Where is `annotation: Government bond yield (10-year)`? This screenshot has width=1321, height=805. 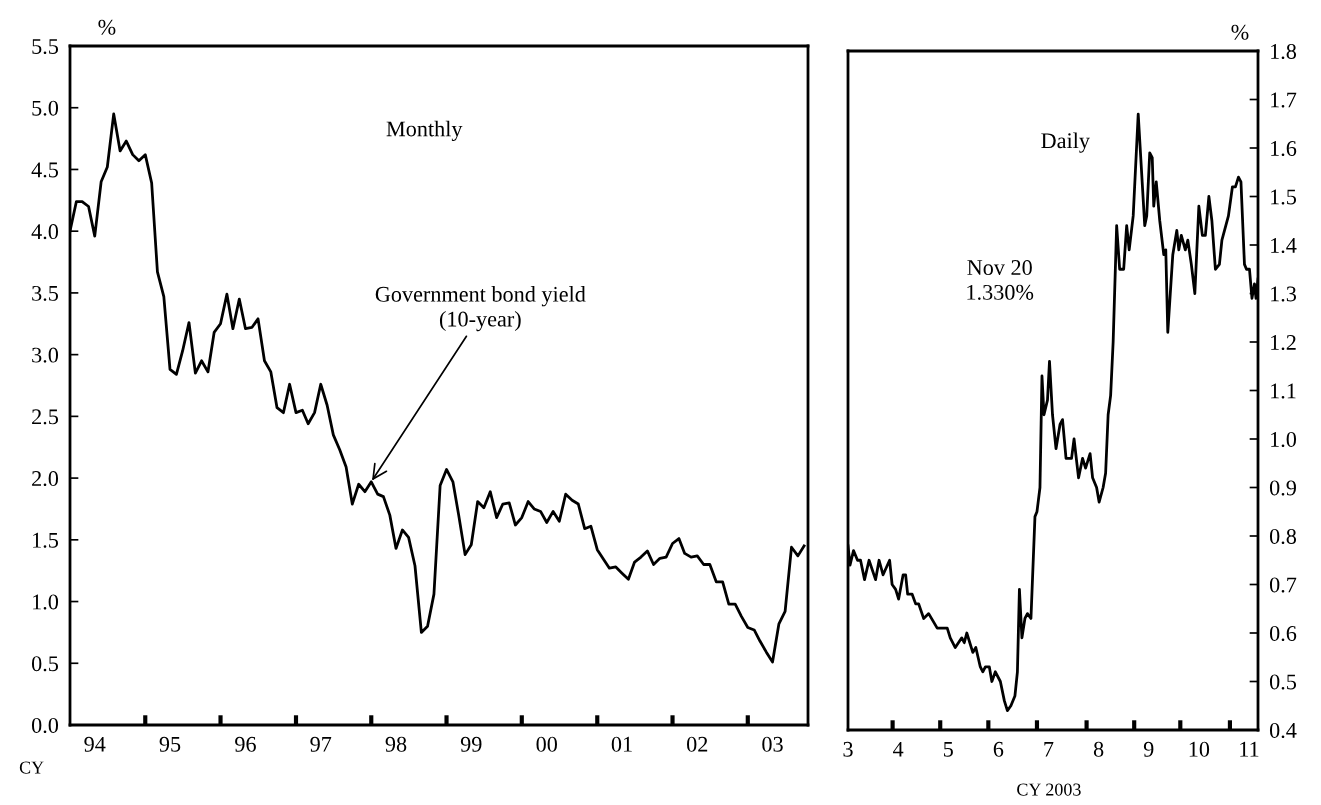 annotation: Government bond yield (10-year) is located at coordinates (480, 309).